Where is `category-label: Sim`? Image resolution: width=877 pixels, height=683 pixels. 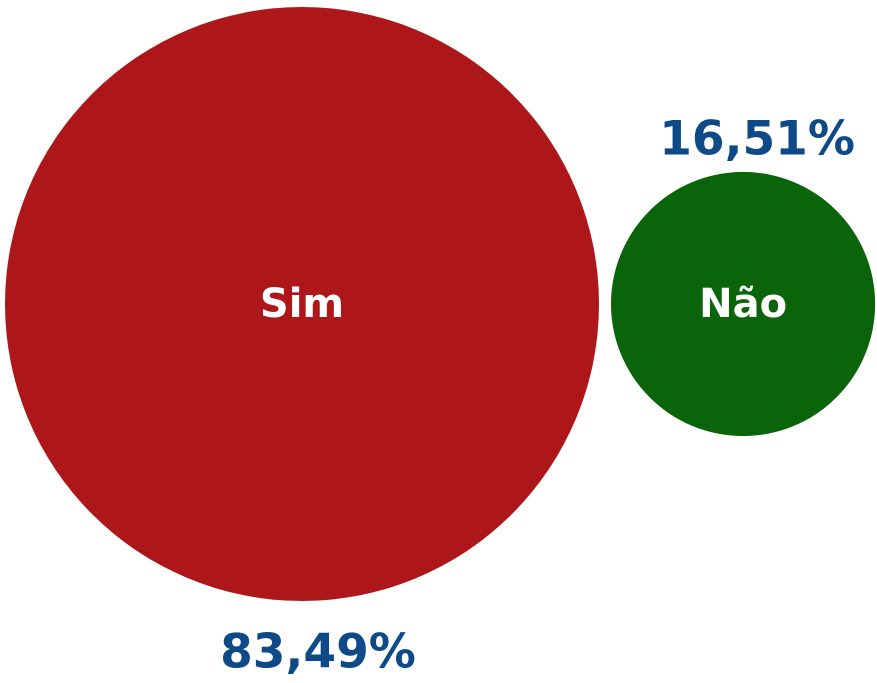
category-label: Sim is located at coordinates (302, 304).